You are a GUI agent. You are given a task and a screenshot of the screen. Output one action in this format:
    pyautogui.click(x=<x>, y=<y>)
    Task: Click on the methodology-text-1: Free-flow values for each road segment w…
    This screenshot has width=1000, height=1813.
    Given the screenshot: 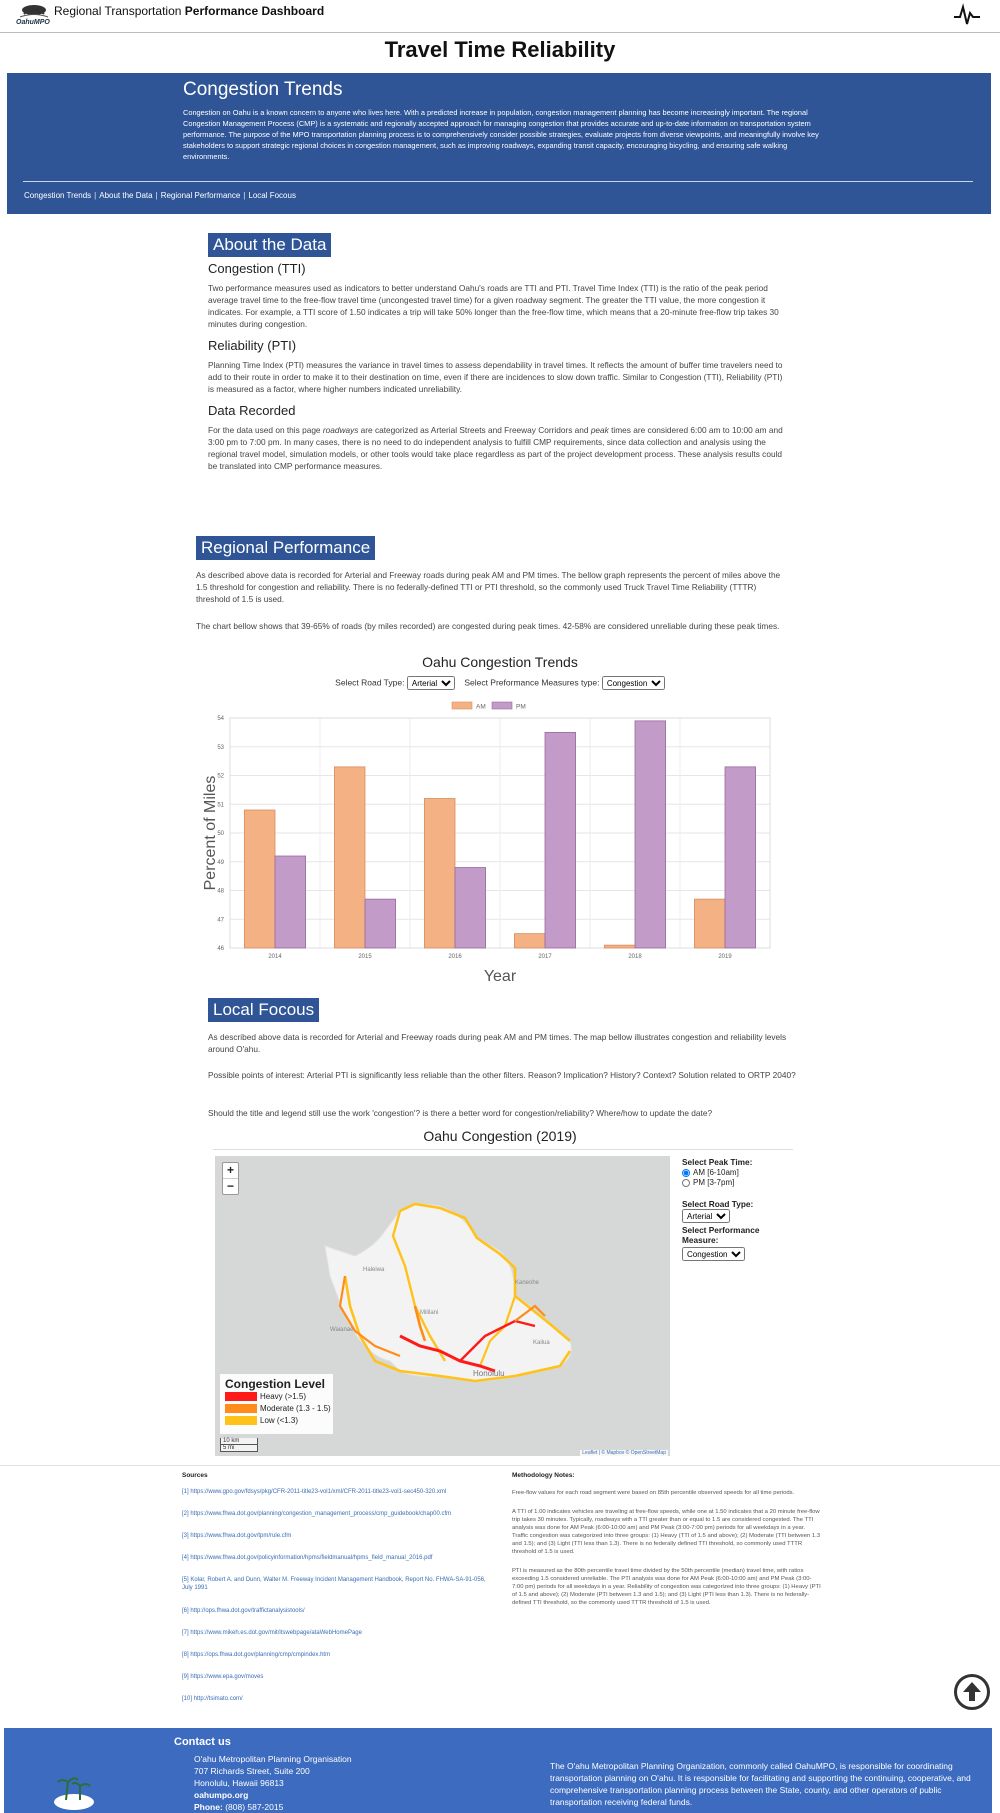 What is the action you would take?
    pyautogui.click(x=653, y=1493)
    